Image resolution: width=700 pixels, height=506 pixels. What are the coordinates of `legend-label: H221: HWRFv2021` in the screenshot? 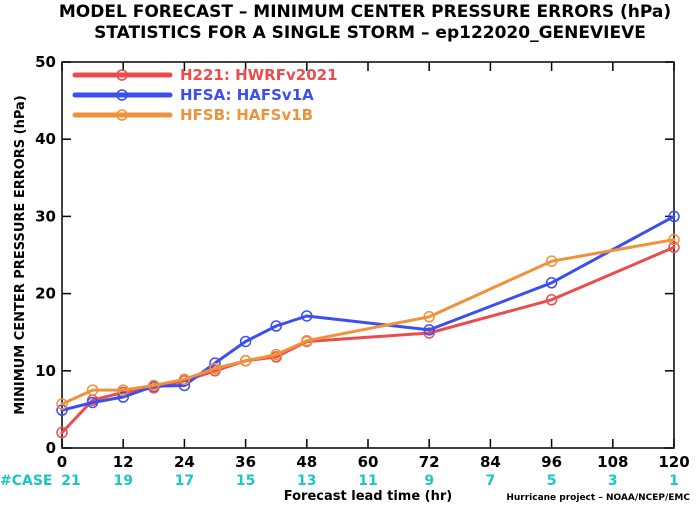 It's located at (259, 75).